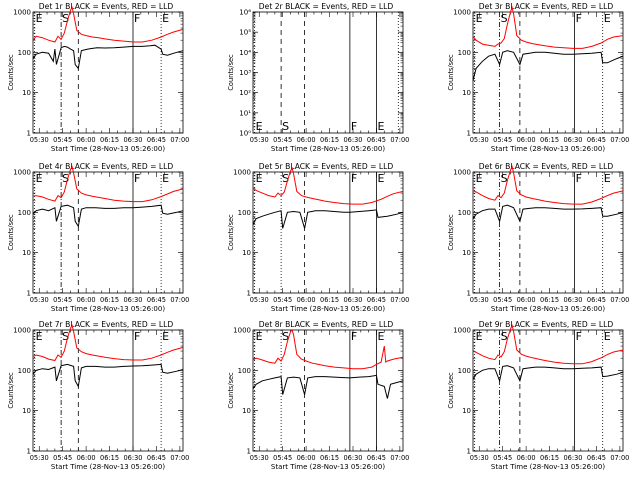 Image resolution: width=640 pixels, height=480 pixels. I want to click on y-tick-label: 10⁵, so click(245, 33).